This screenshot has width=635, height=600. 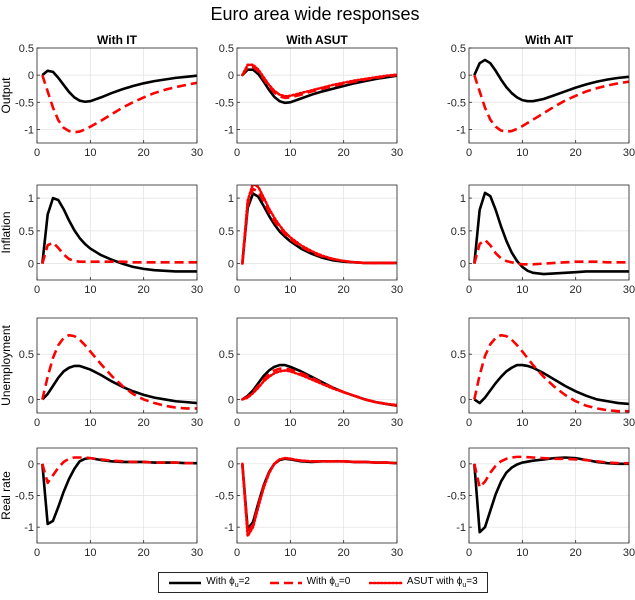 I want to click on panel-inflation-with-it: 0 10 20 30 1 0.5 0 Inflation, so click(x=101, y=240).